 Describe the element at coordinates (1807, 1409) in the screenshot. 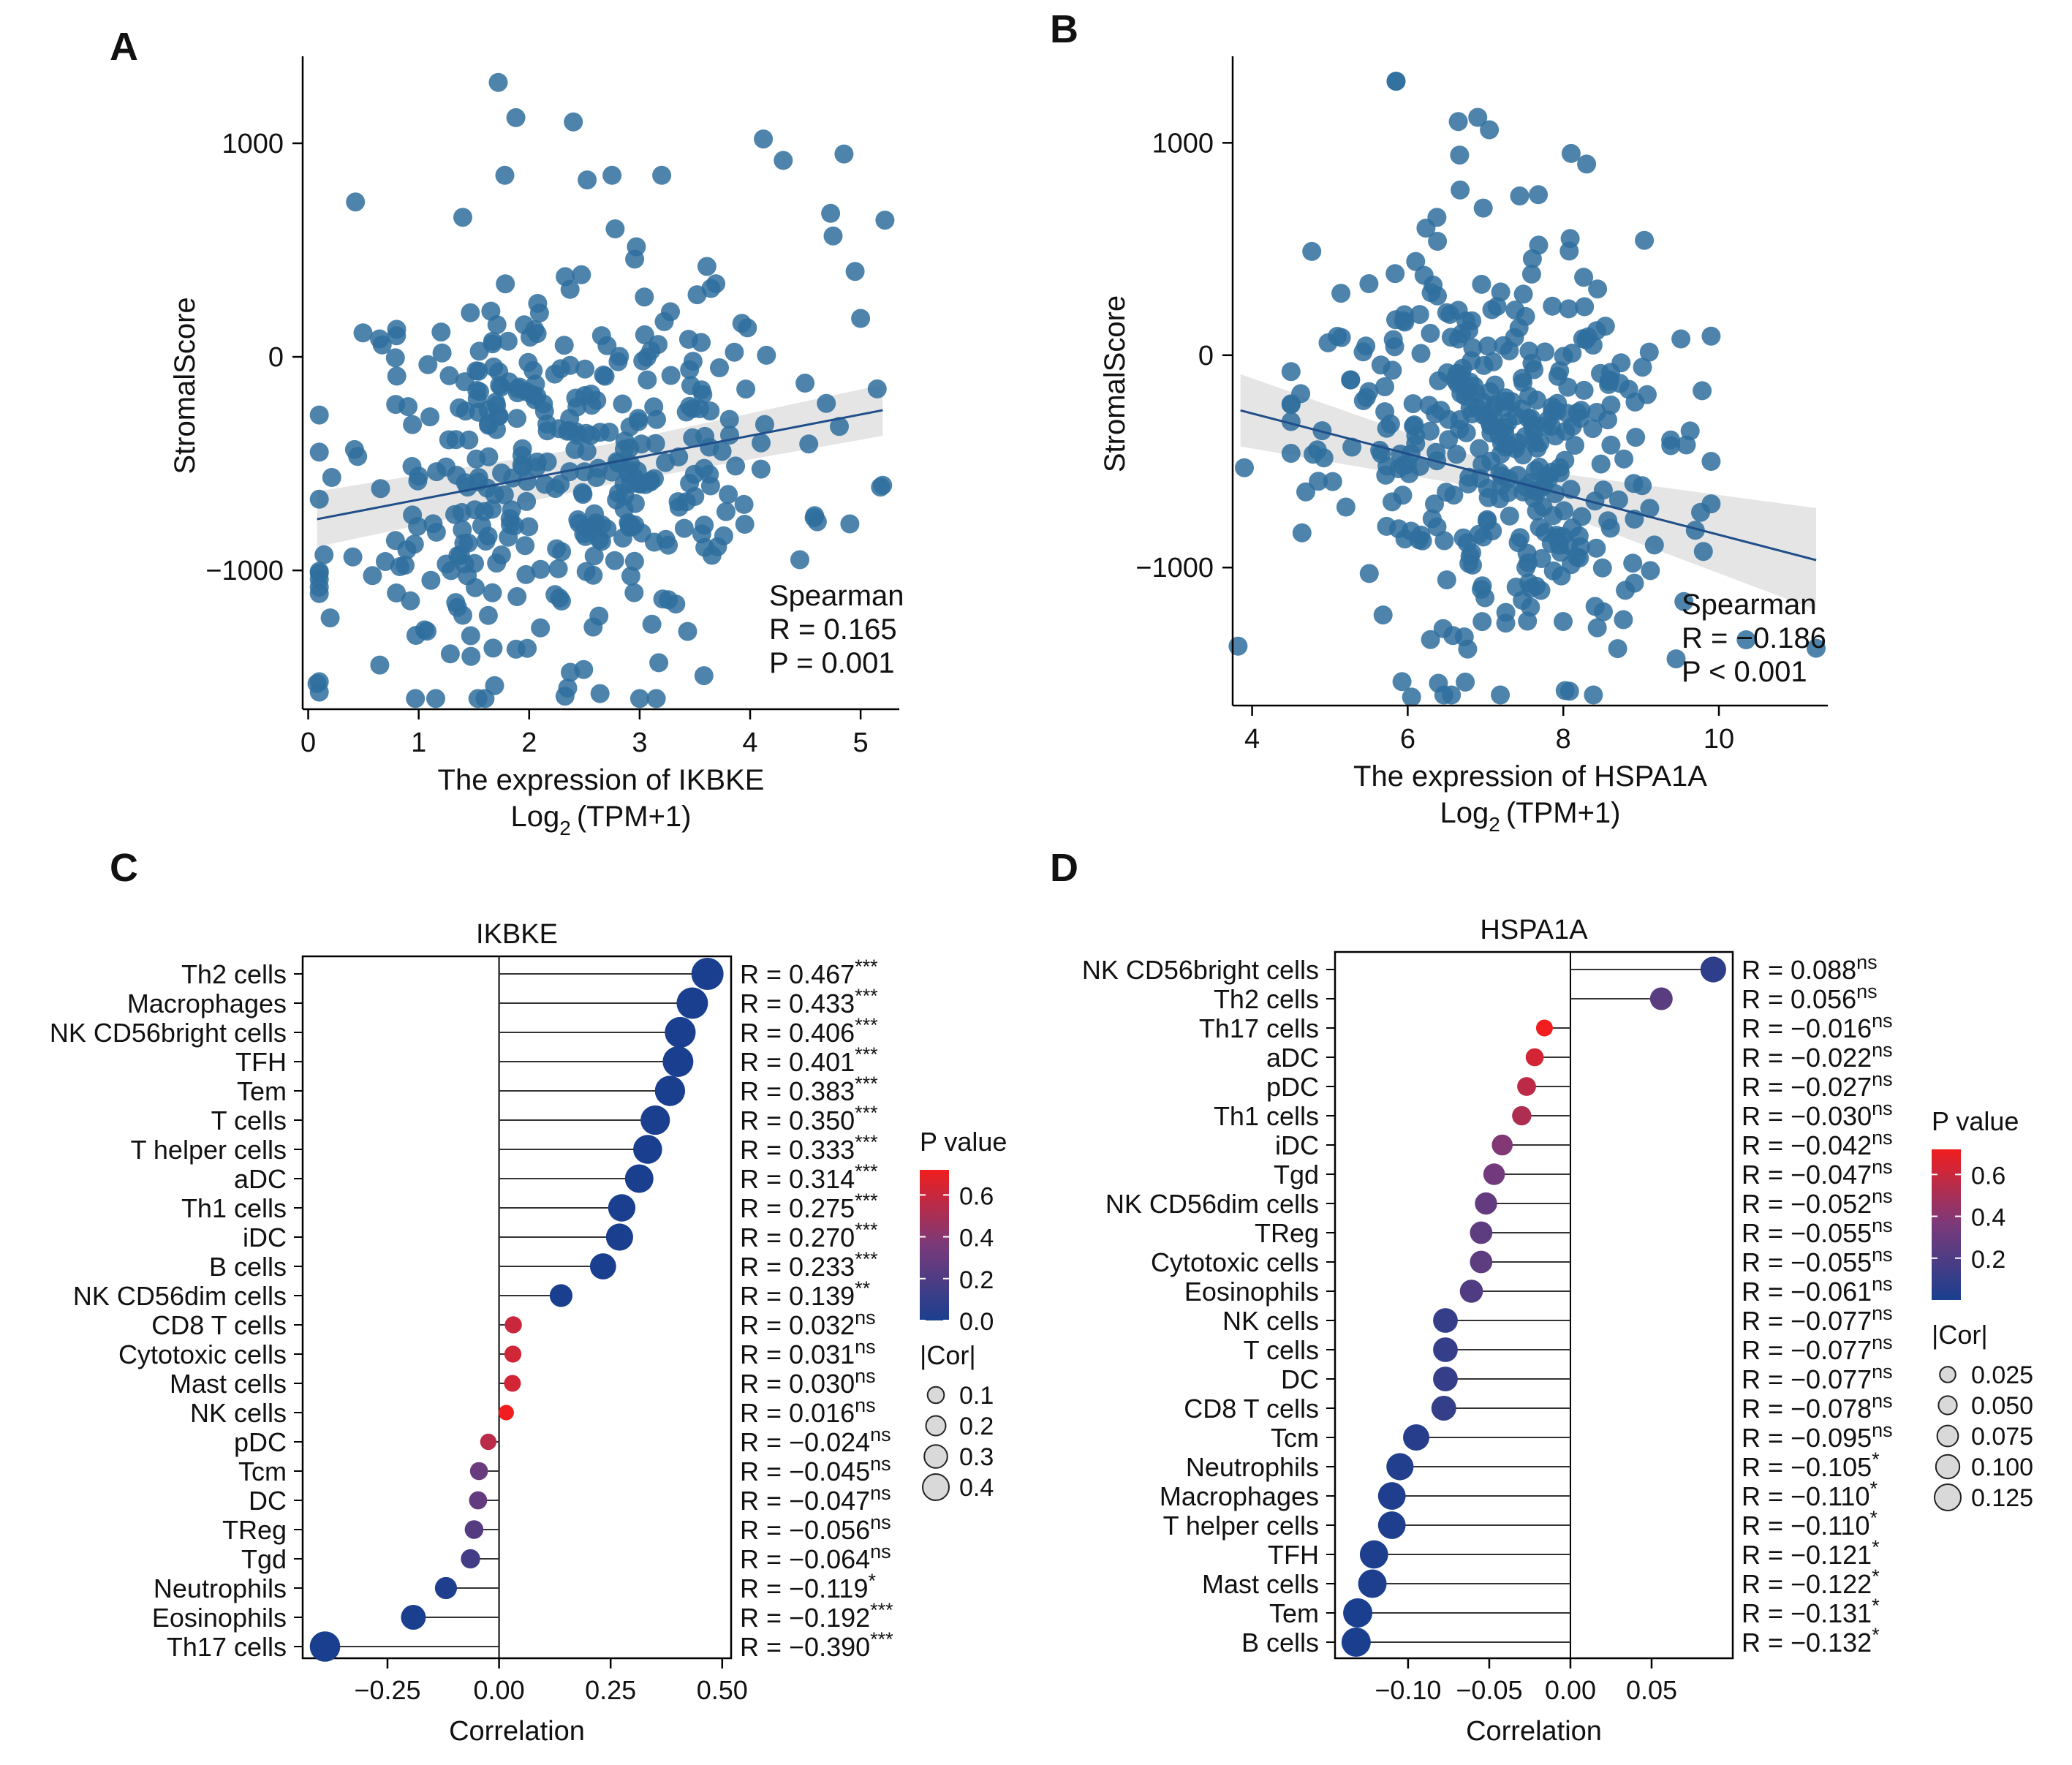

I see `r-value: R = −0.078` at that location.